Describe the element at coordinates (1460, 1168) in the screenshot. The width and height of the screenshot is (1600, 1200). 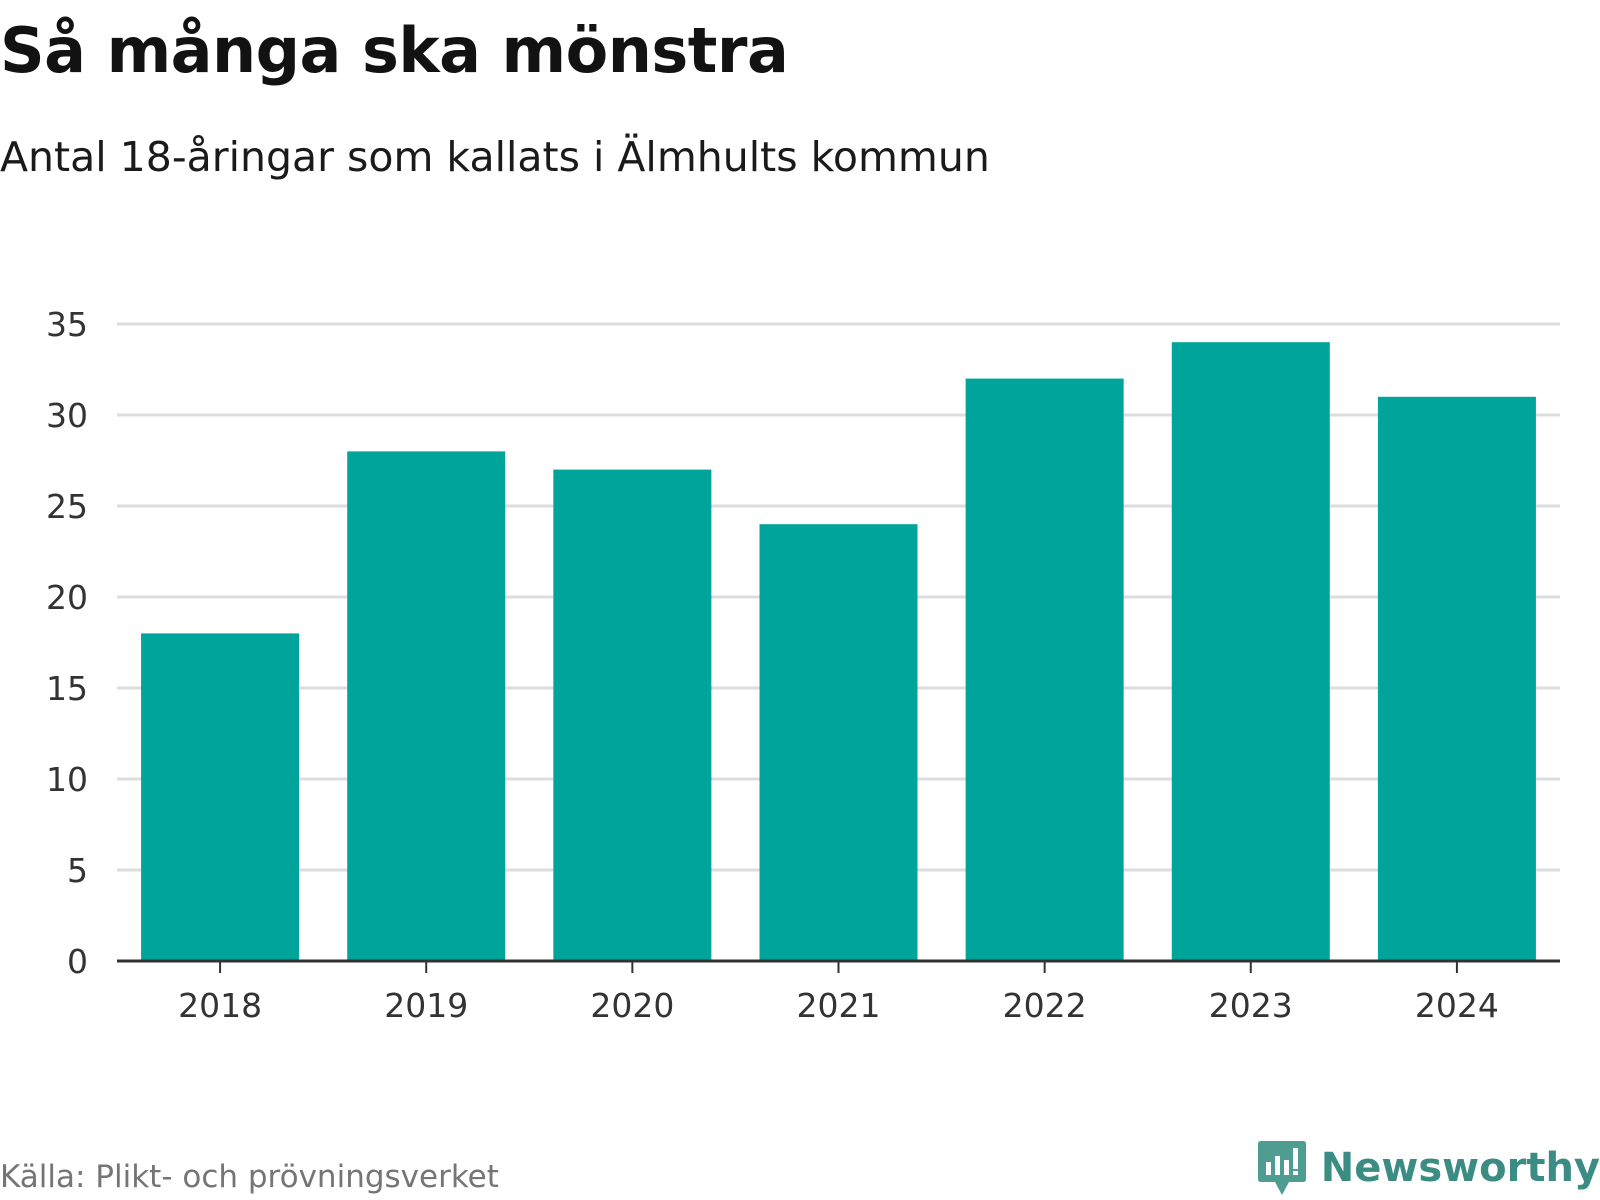
I see `brand-name: Newsworthy` at that location.